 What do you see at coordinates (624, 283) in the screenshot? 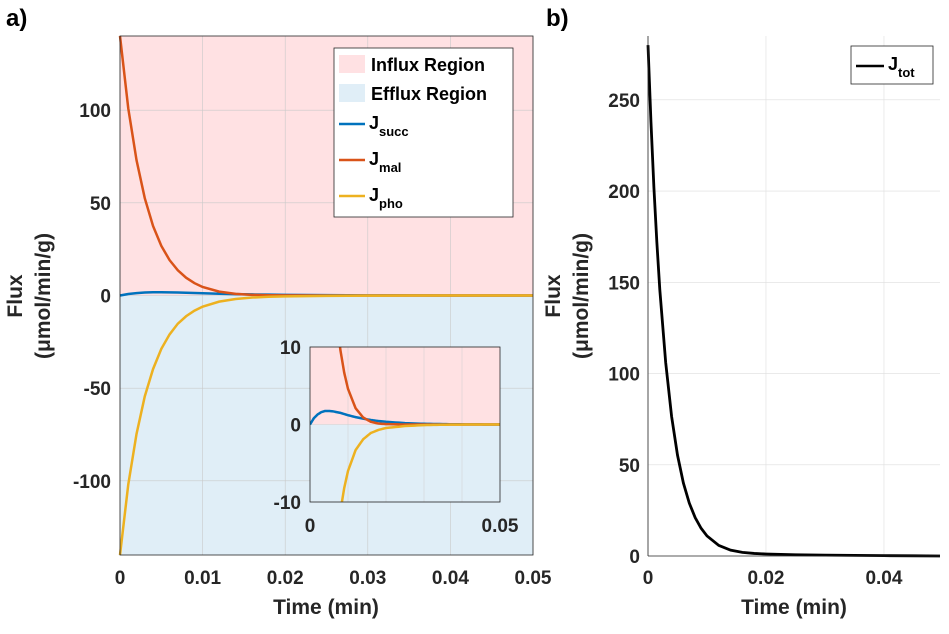
I see `y-tick-label: 150` at bounding box center [624, 283].